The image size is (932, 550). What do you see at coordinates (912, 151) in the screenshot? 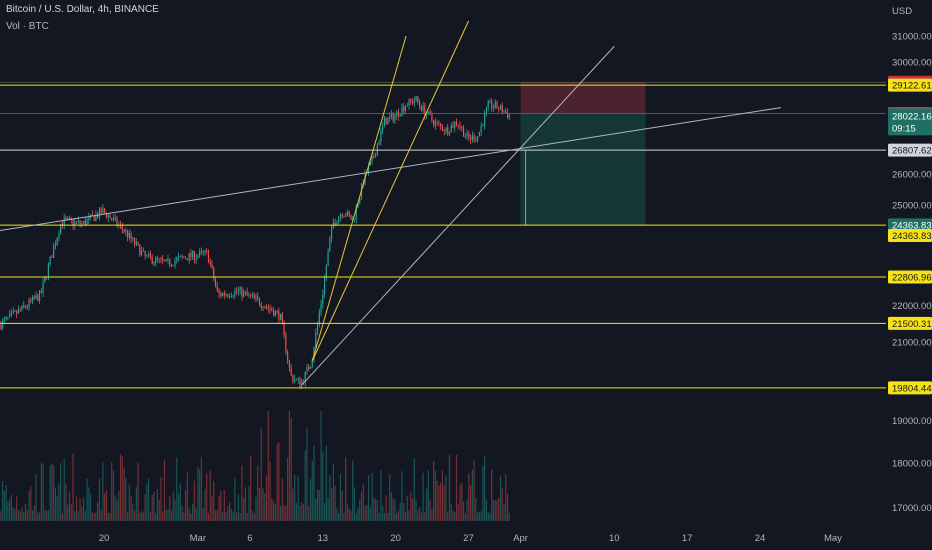
I see `level-price-label: 26807.62` at bounding box center [912, 151].